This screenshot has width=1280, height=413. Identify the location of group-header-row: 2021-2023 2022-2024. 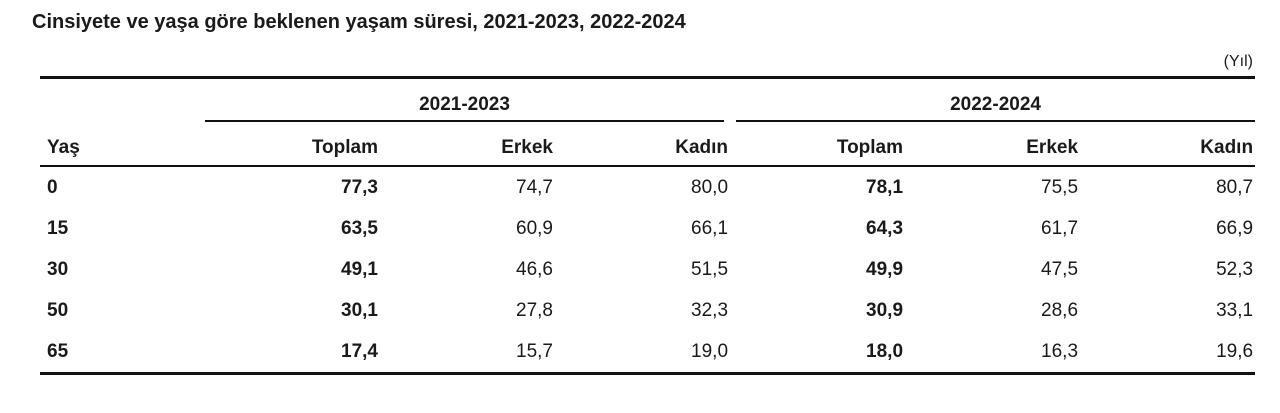
(648, 99).